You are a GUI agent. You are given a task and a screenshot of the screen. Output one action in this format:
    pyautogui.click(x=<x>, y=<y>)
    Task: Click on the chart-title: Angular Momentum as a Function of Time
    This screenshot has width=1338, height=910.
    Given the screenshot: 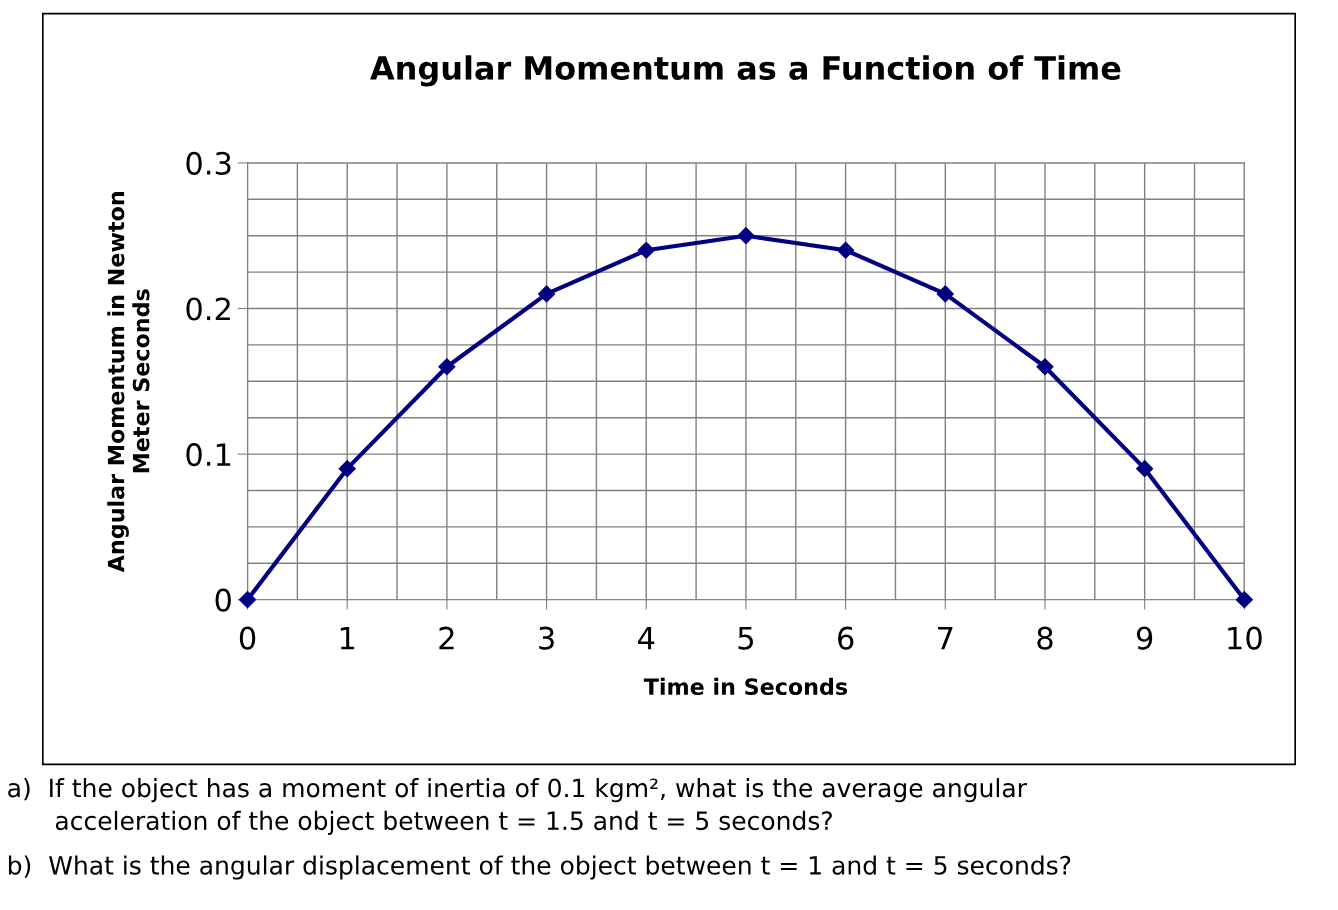 What is the action you would take?
    pyautogui.click(x=745, y=71)
    